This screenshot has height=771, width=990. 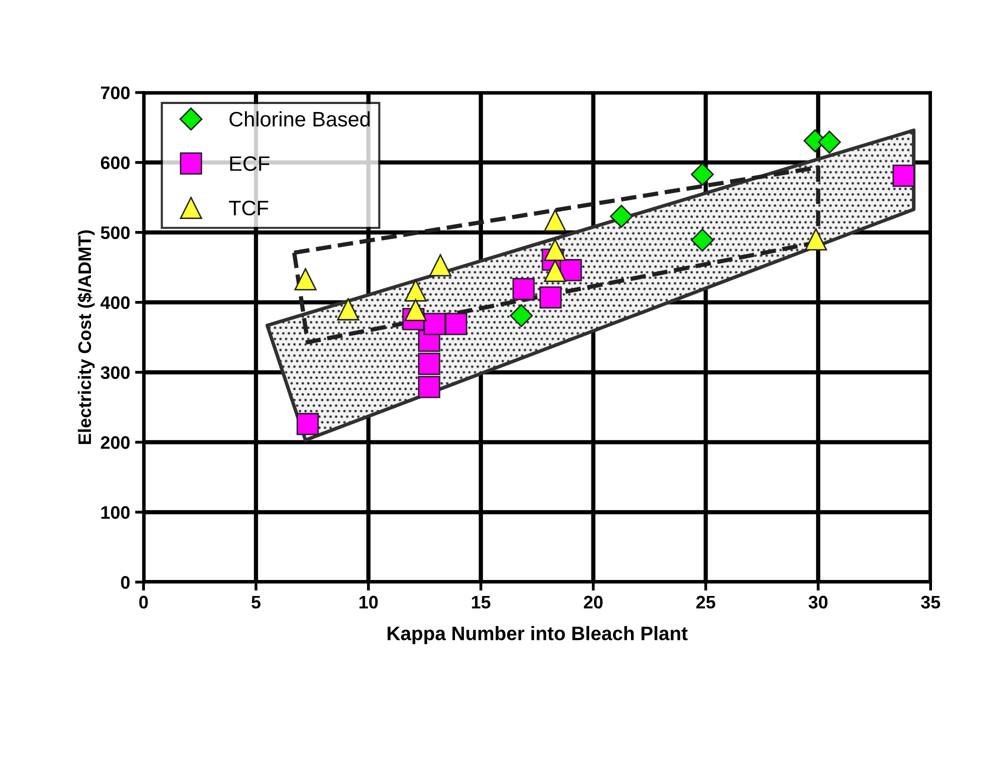 What do you see at coordinates (86, 337) in the screenshot?
I see `y-axis-title: Electricity Cost ($/ADMT)` at bounding box center [86, 337].